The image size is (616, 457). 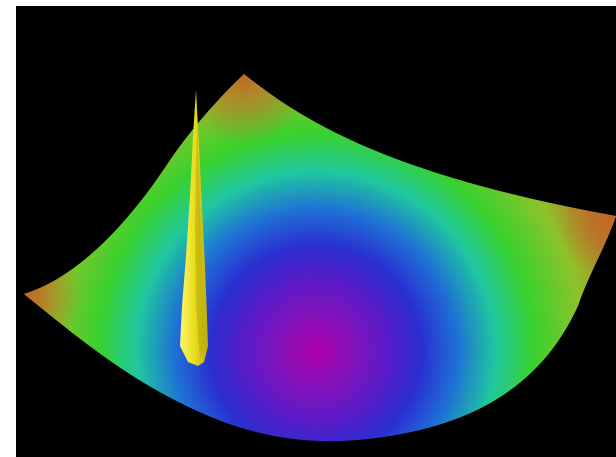 What do you see at coordinates (194, 228) in the screenshot?
I see `yellow-spike` at bounding box center [194, 228].